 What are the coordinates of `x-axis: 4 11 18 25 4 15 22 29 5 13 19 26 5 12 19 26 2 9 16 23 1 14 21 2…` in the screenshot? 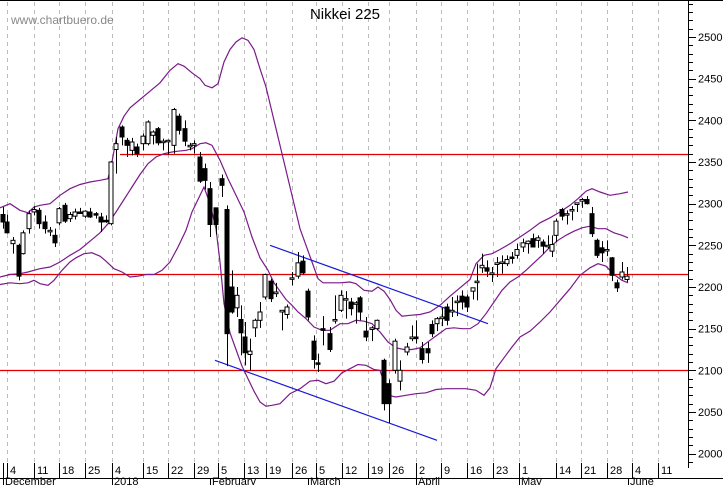 It's located at (361, 475).